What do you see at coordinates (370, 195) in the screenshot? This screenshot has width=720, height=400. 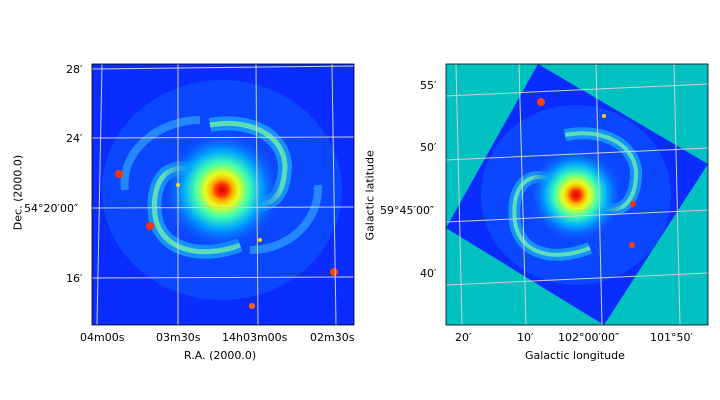 I see `right-y-axis-label: Galactic latitude` at bounding box center [370, 195].